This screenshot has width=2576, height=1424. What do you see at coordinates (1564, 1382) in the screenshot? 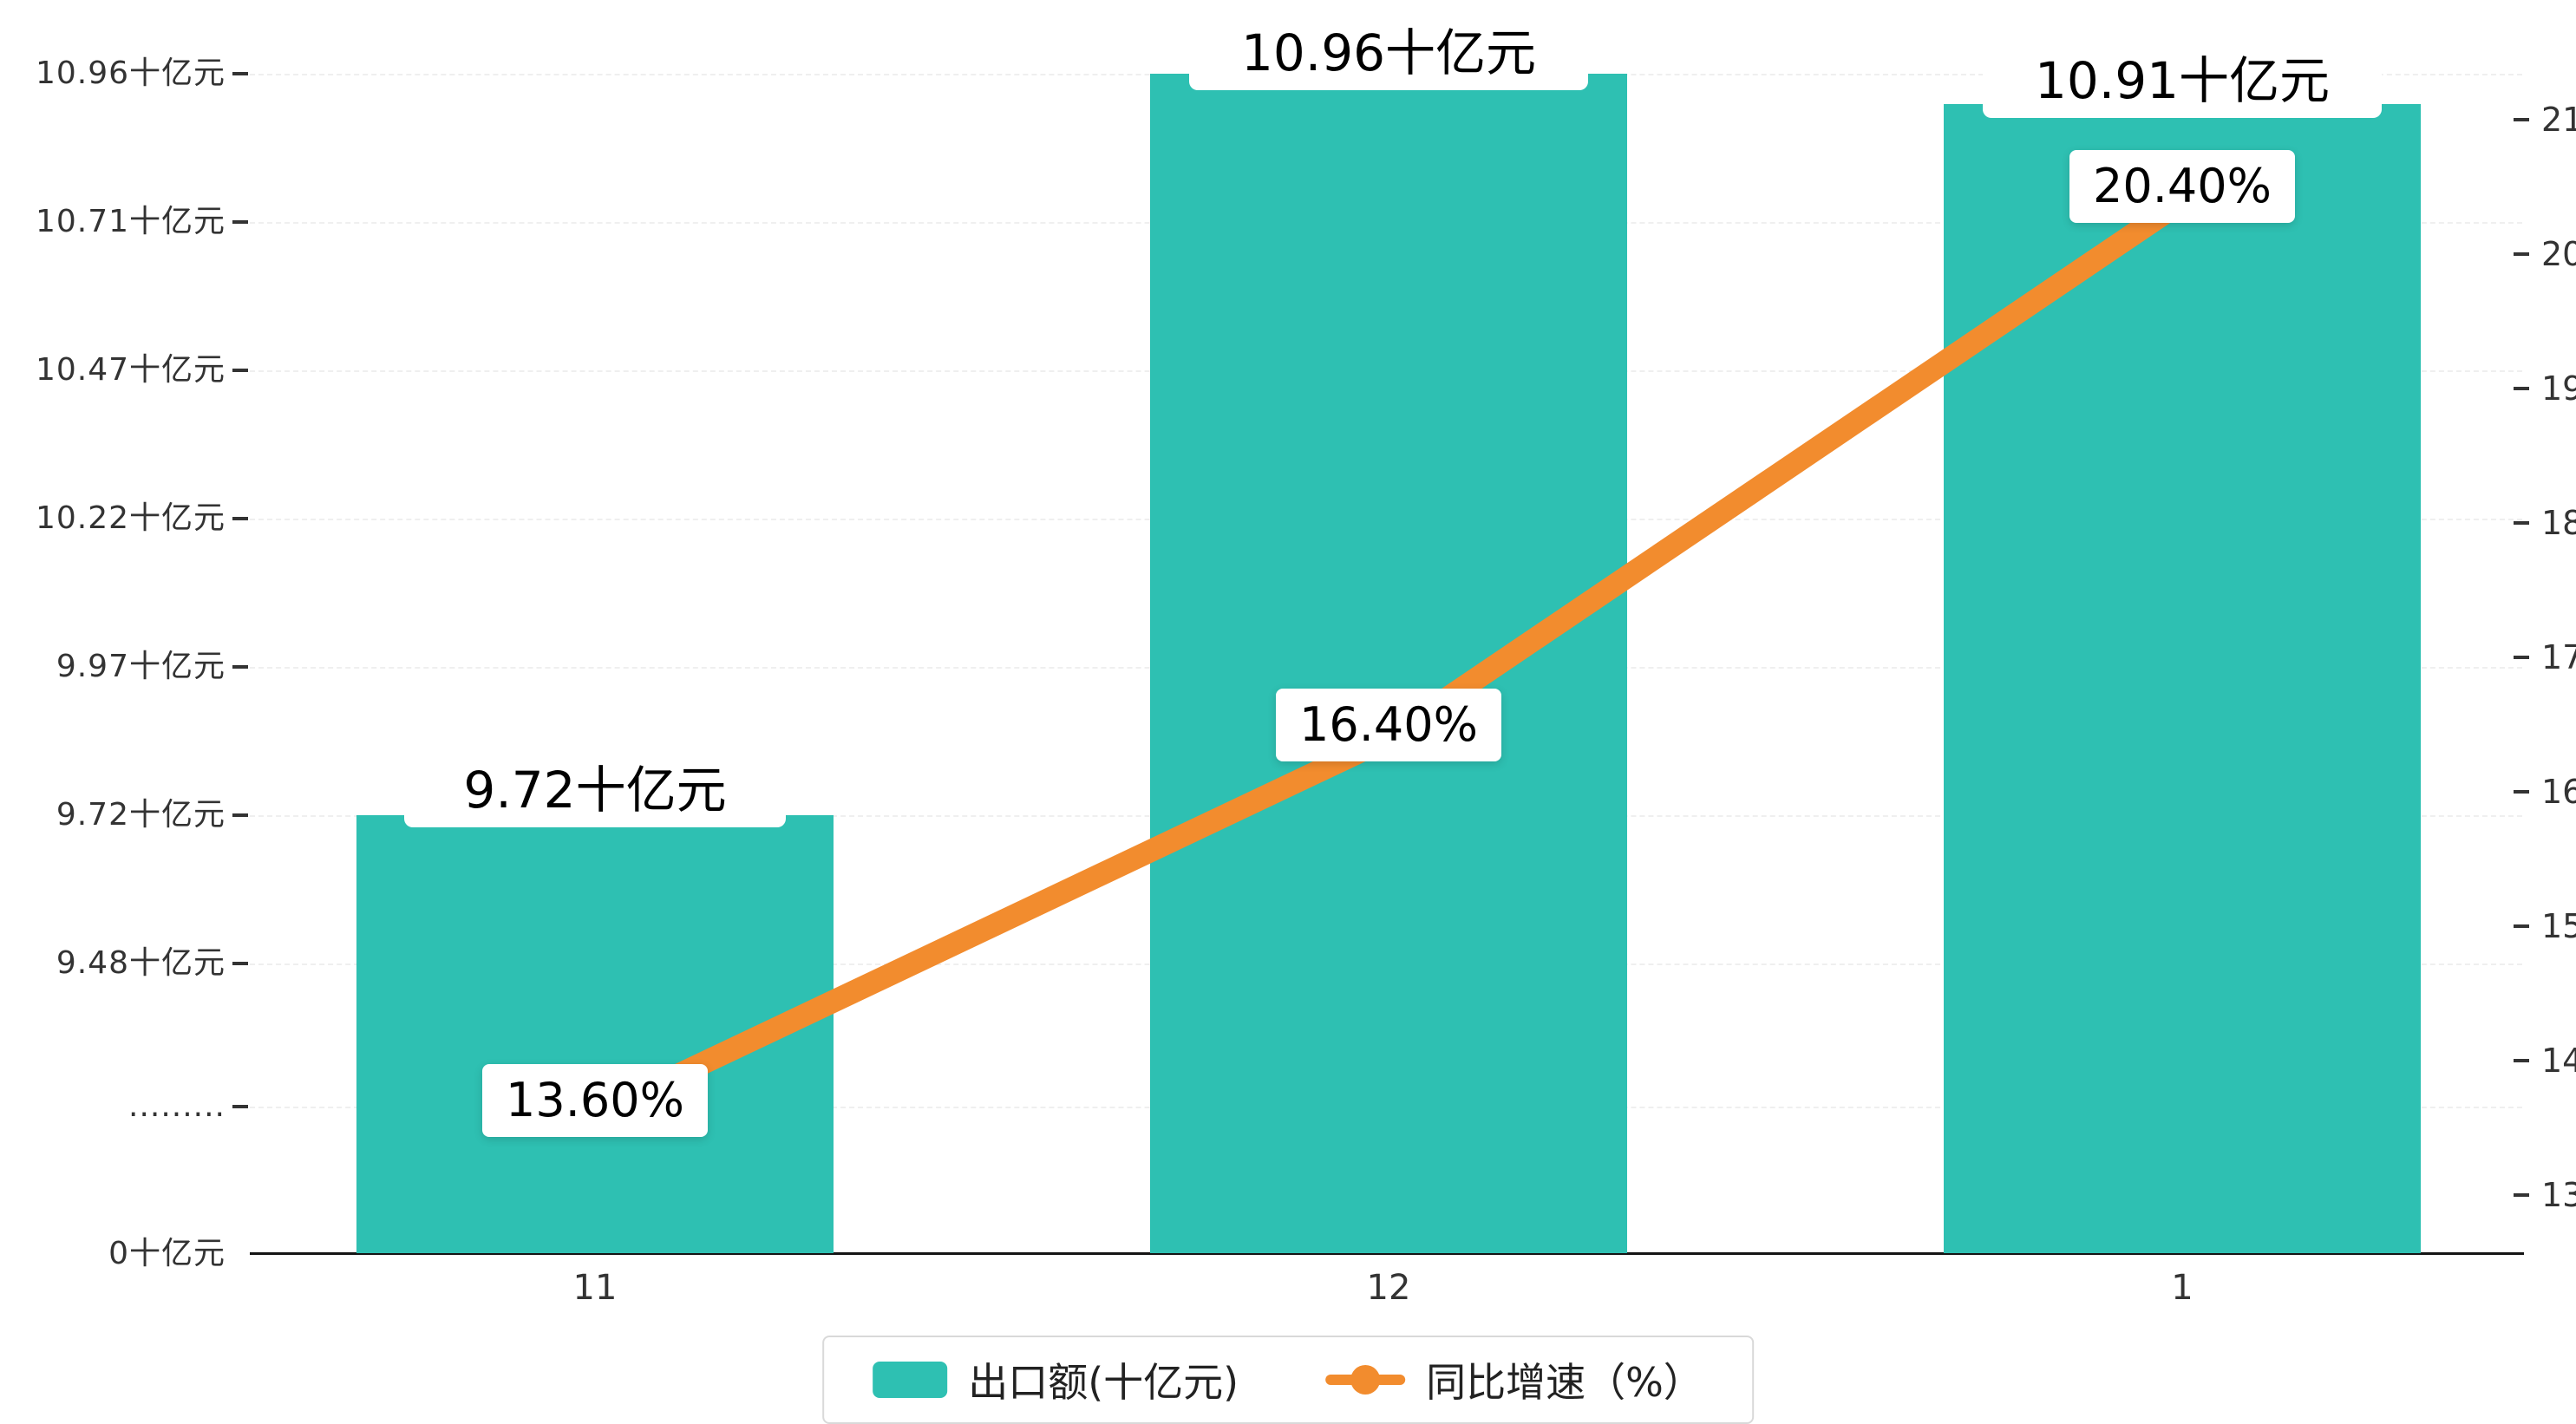
I see `legend-line-label: 同比增速（%）` at bounding box center [1564, 1382].